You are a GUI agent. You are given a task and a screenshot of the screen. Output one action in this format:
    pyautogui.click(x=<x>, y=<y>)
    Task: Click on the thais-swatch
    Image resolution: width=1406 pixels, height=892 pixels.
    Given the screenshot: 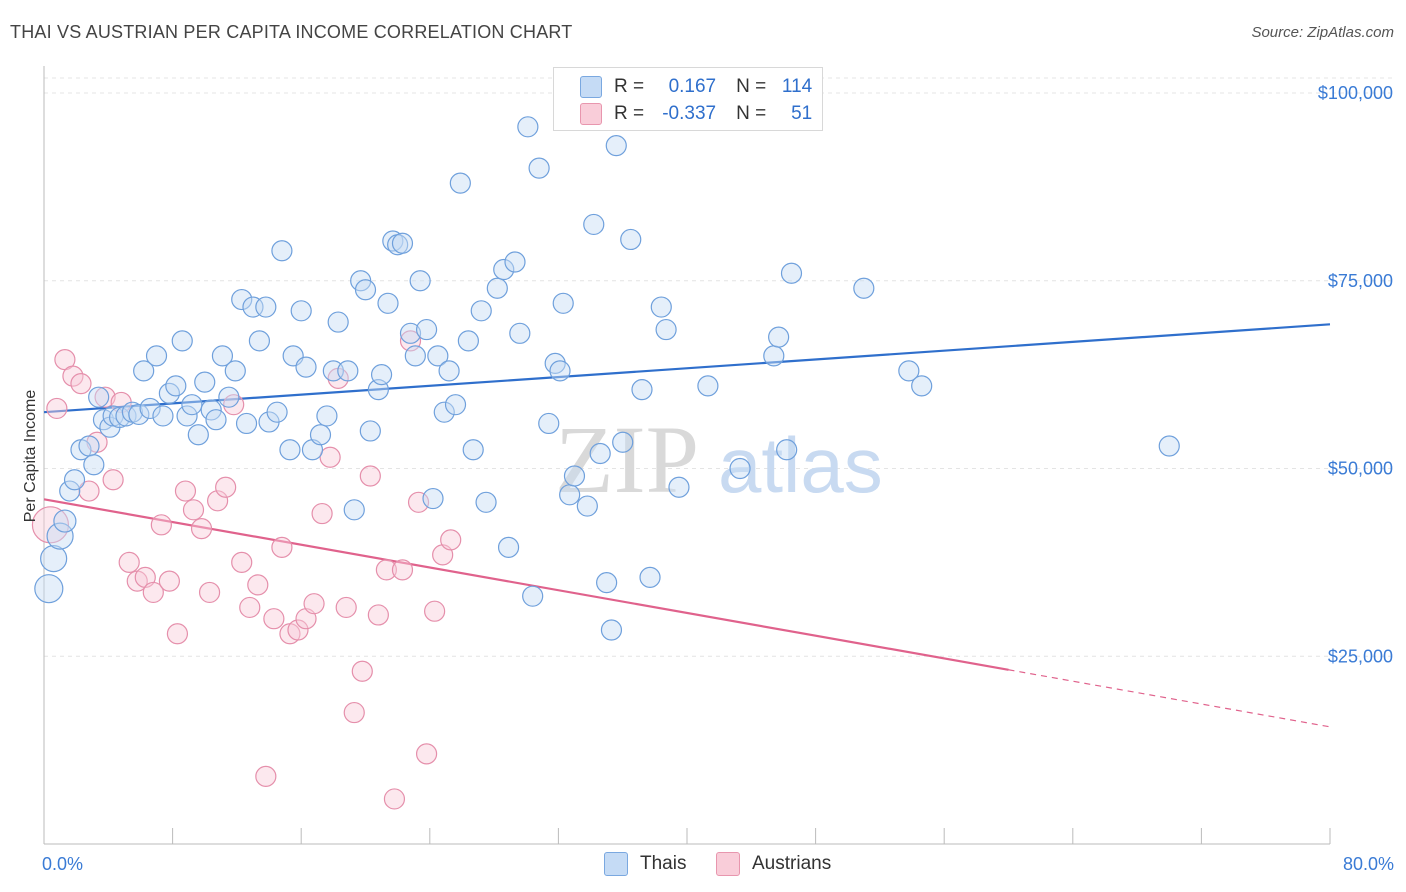 What is the action you would take?
    pyautogui.click(x=591, y=87)
    